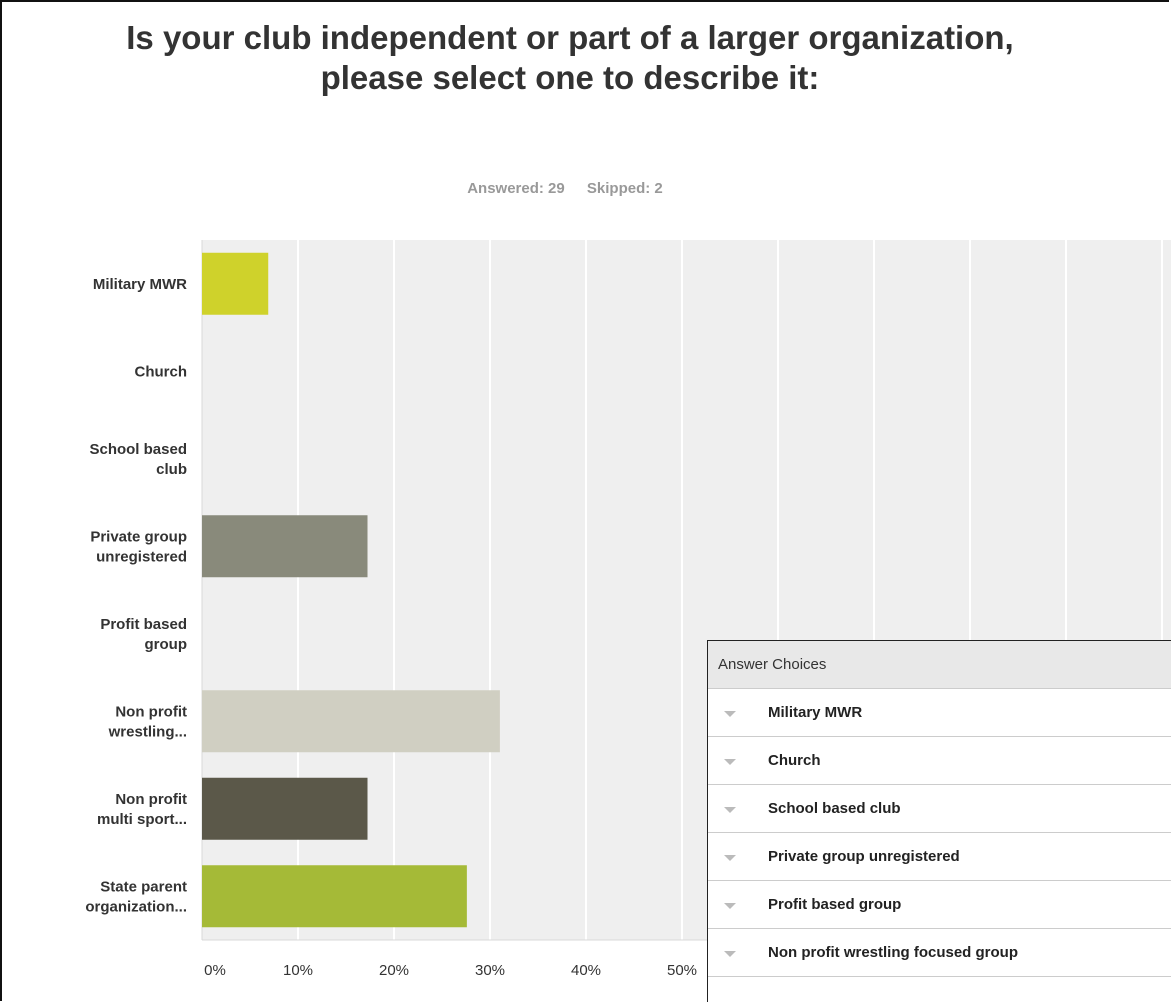  I want to click on table-header: Answer Choices, so click(939, 665).